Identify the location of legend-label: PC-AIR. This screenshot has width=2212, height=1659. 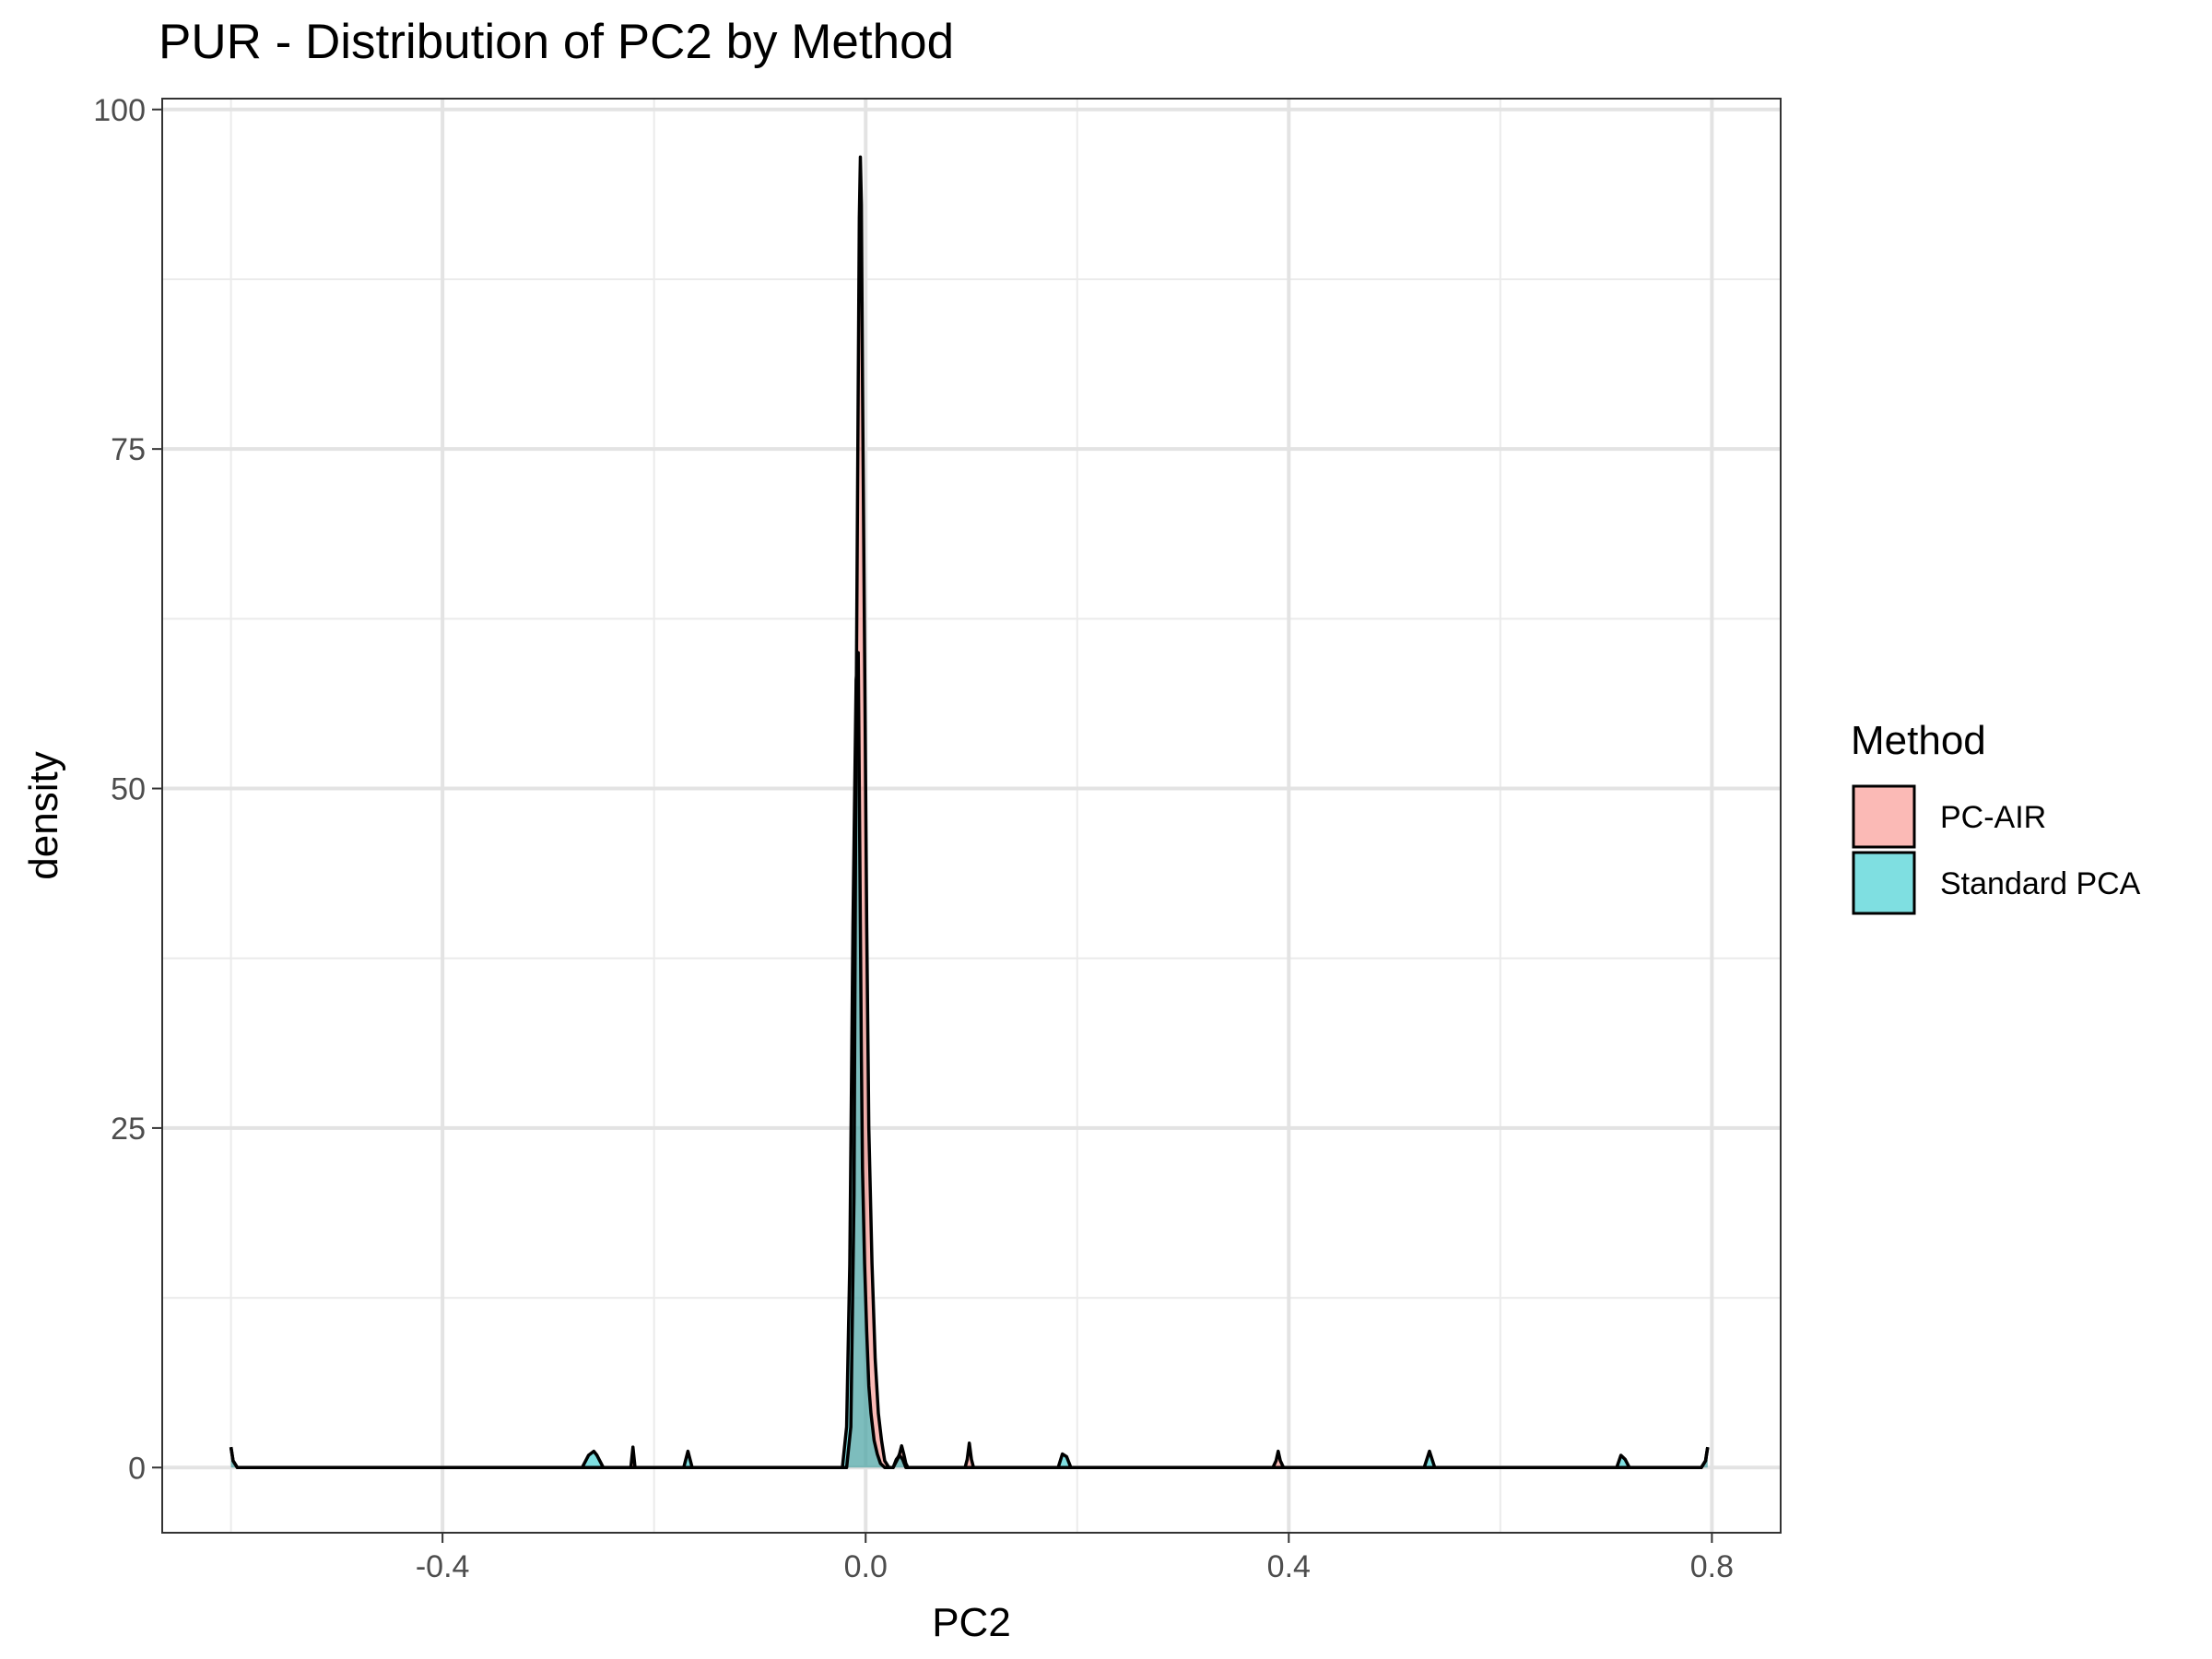
(1993, 817).